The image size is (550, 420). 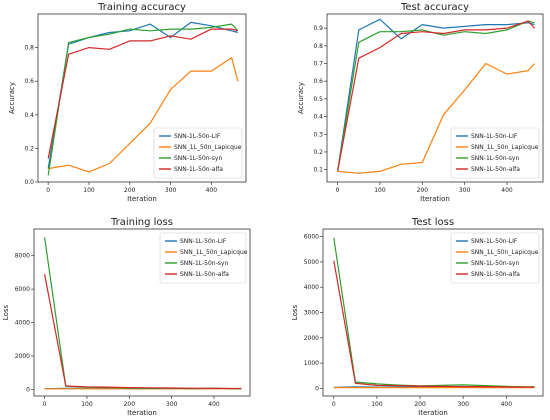 What do you see at coordinates (311, 262) in the screenshot?
I see `y-tick-label: 5000` at bounding box center [311, 262].